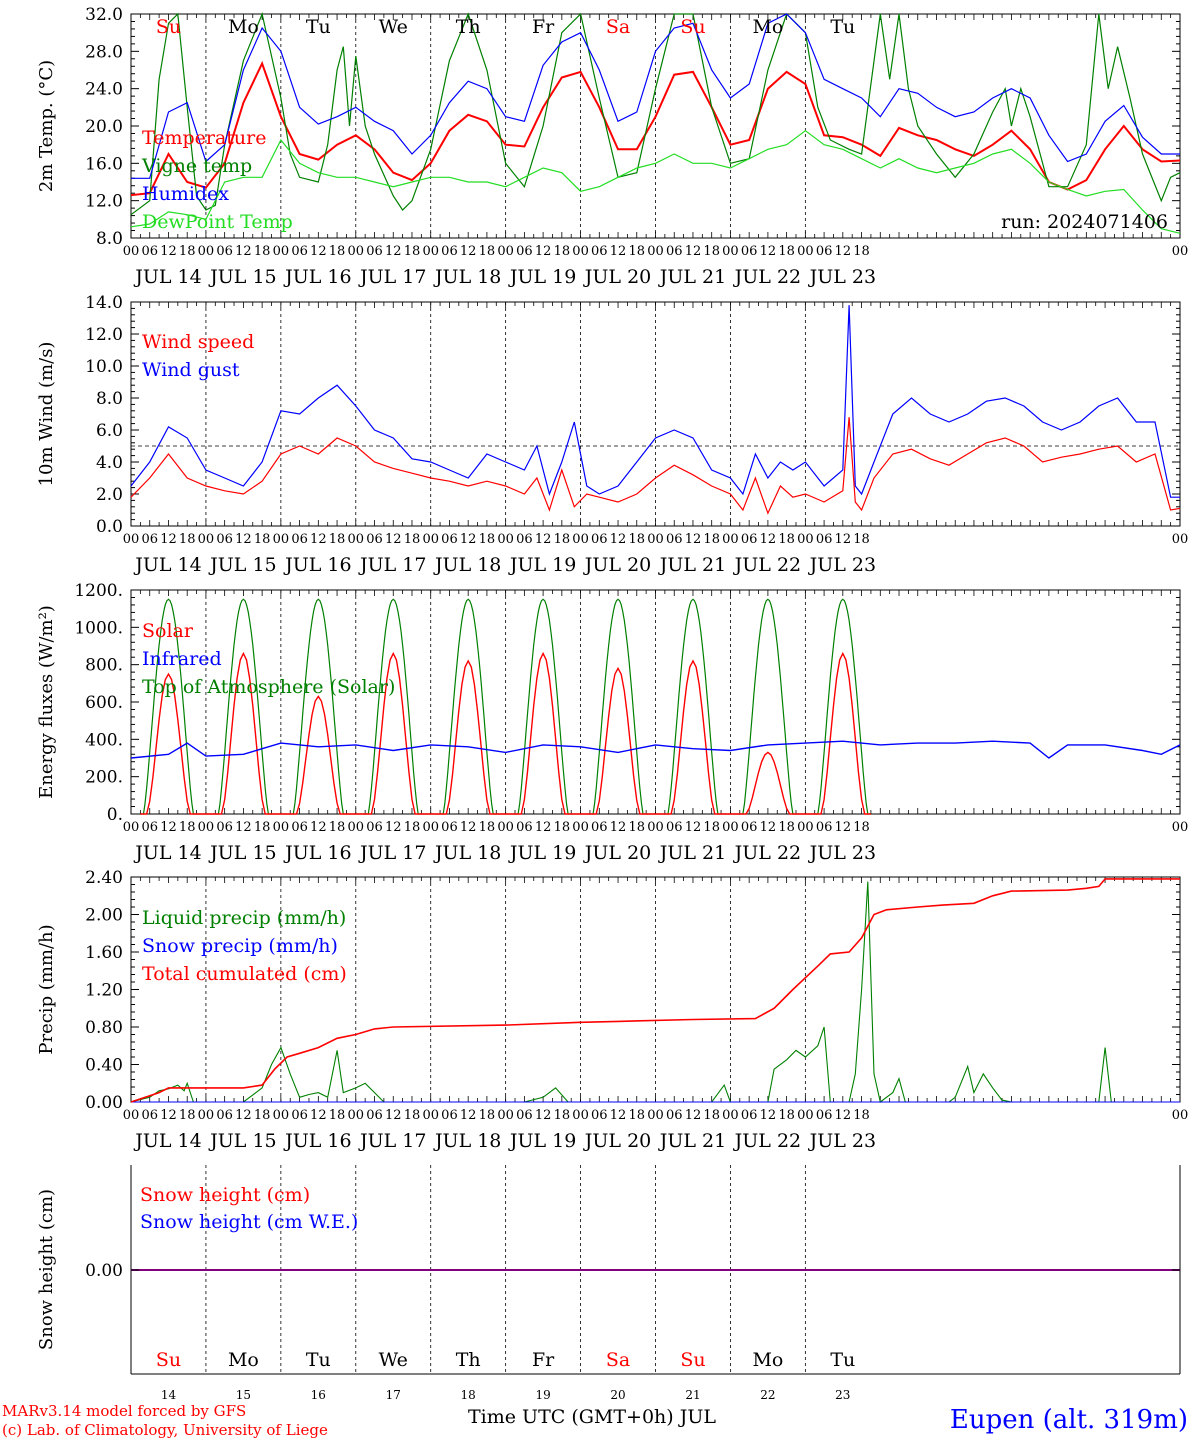 Image resolution: width=1194 pixels, height=1440 pixels. Describe the element at coordinates (104, 1028) in the screenshot. I see `y-tick-label: 0.80` at that location.